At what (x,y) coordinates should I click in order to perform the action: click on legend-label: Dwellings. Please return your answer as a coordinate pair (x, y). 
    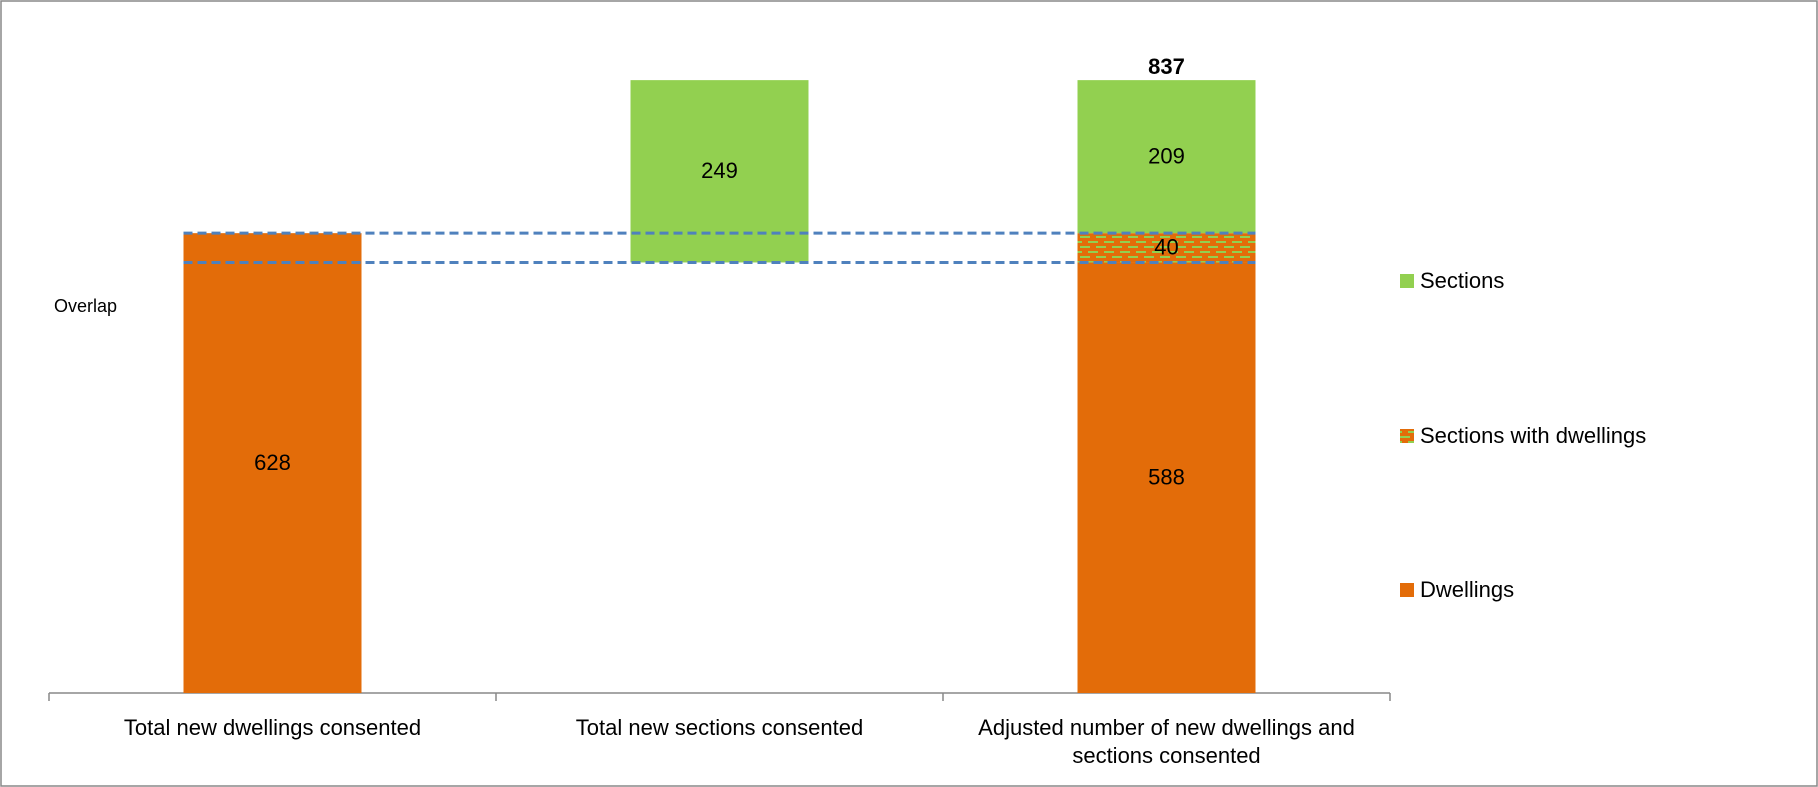
    Looking at the image, I should click on (1467, 589).